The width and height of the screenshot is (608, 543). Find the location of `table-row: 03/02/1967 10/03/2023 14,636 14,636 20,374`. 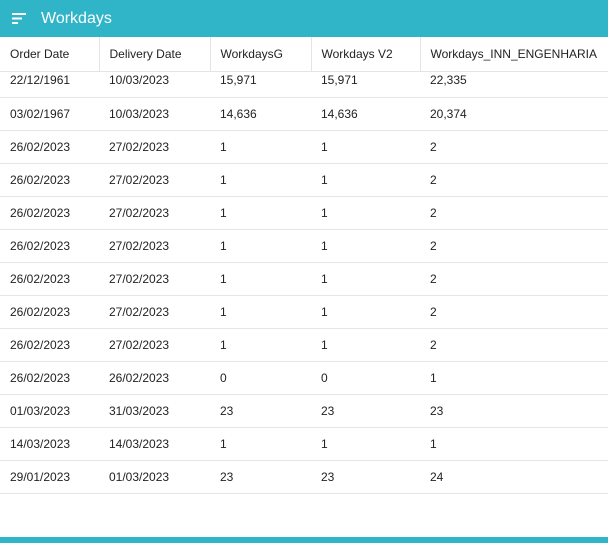

table-row: 03/02/1967 10/03/2023 14,636 14,636 20,374 is located at coordinates (304, 114).